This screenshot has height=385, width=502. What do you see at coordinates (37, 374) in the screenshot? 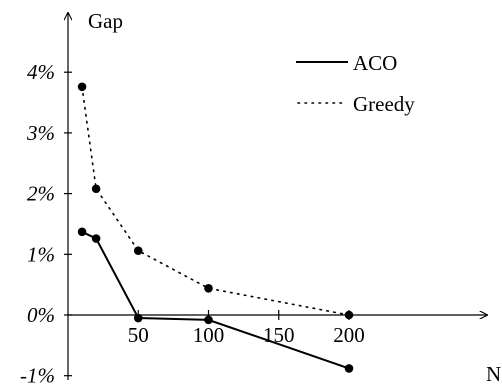
I see `y-tick-label: -1%` at bounding box center [37, 374].